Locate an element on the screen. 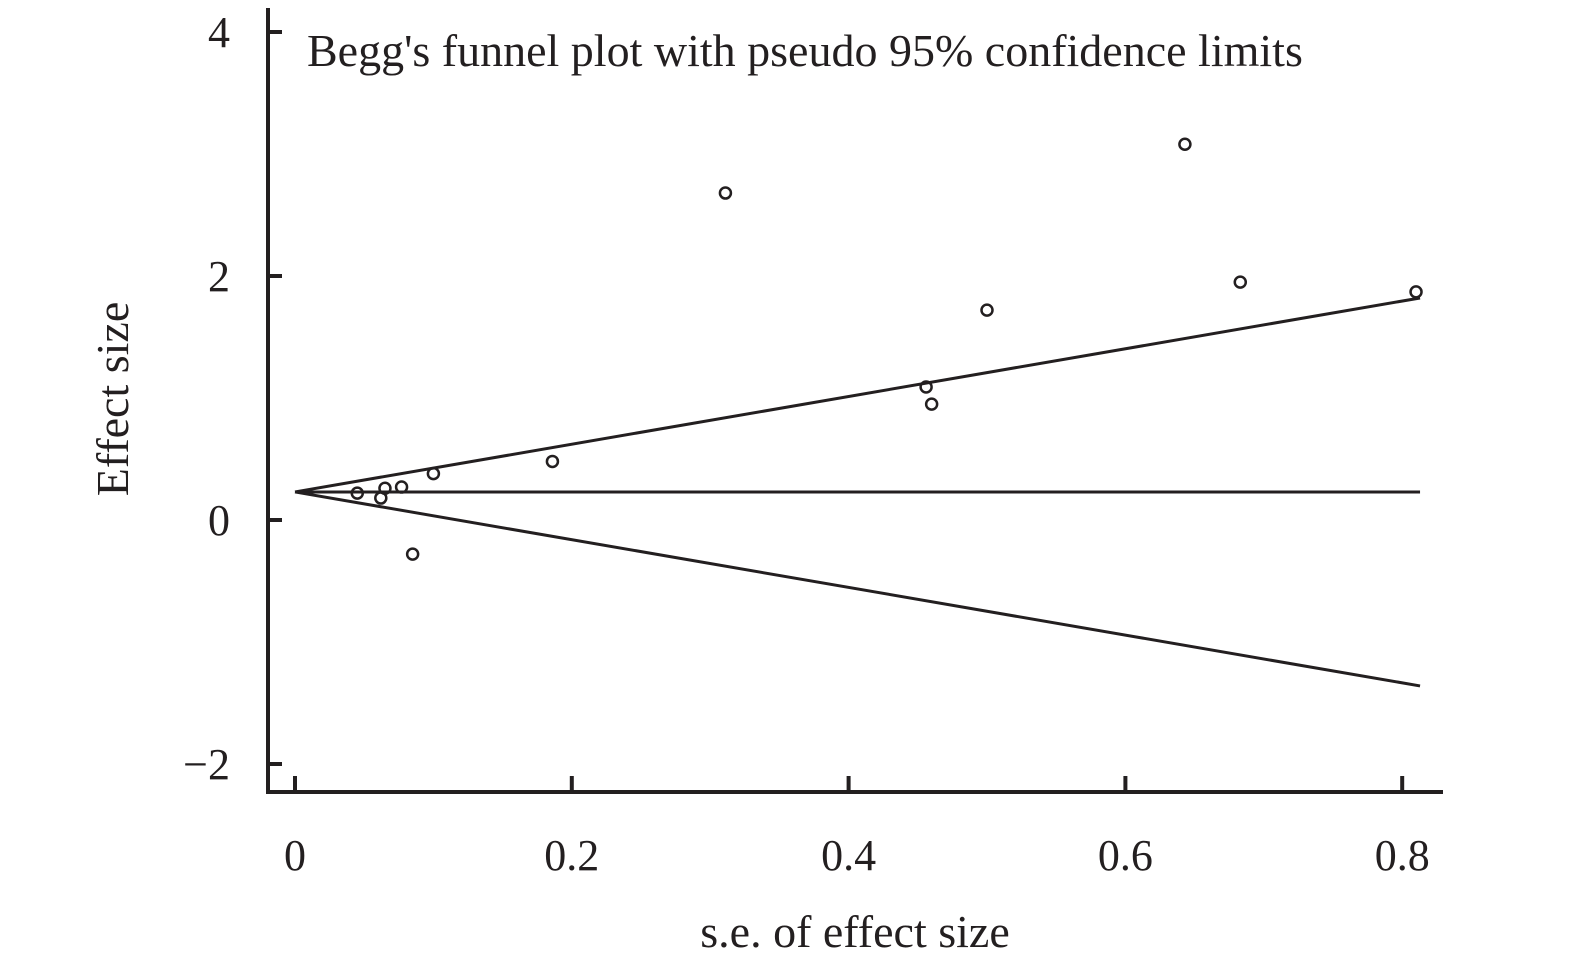 Image resolution: width=1575 pixels, height=974 pixels. x-axis-ticks: 0 0.2 0.4 0.6 0.8 is located at coordinates (857, 828).